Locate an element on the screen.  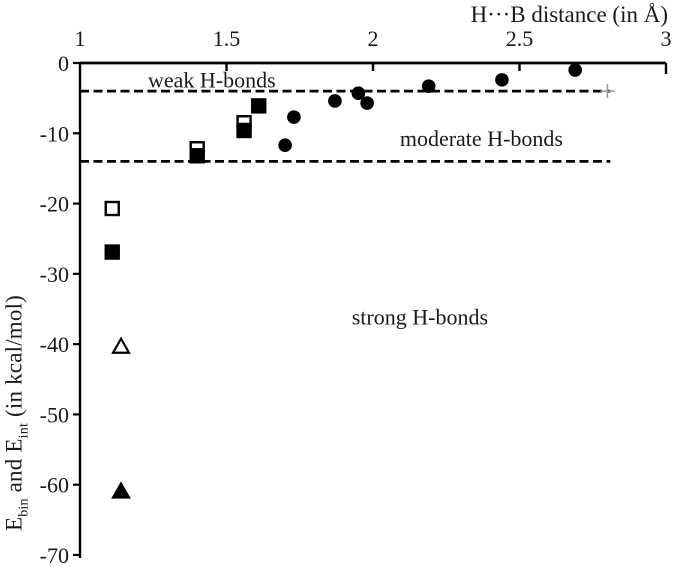
x-tick-label: 1.5 is located at coordinates (227, 38).